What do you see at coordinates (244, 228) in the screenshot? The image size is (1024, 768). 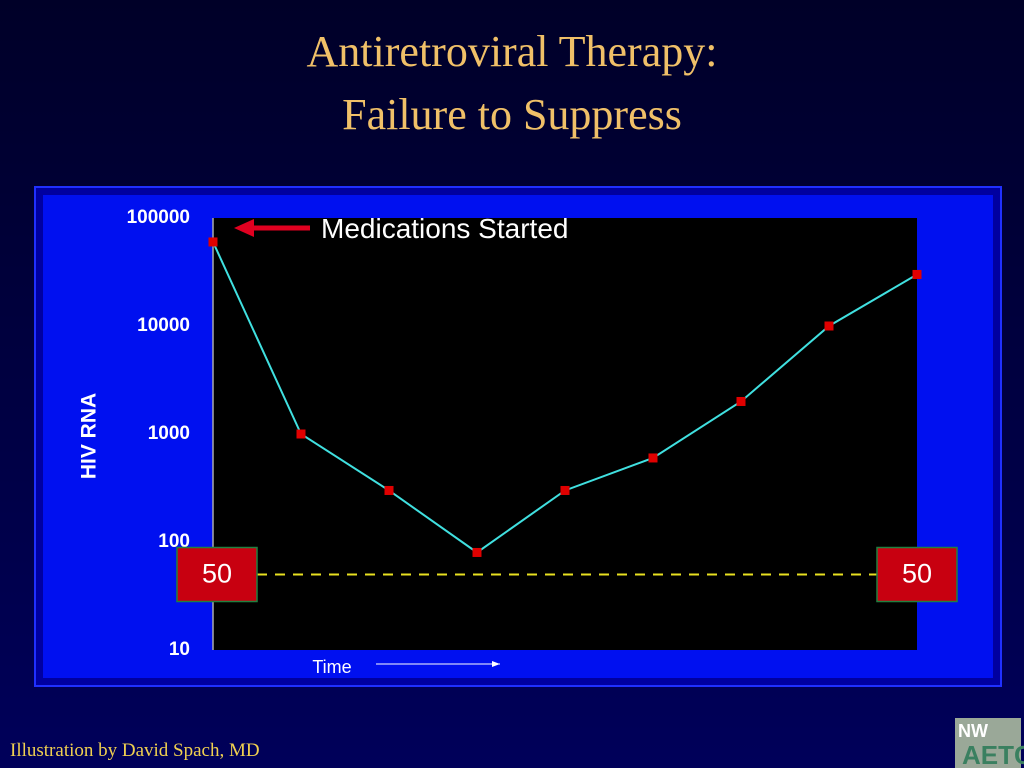 I see `annotation-arrow-head` at bounding box center [244, 228].